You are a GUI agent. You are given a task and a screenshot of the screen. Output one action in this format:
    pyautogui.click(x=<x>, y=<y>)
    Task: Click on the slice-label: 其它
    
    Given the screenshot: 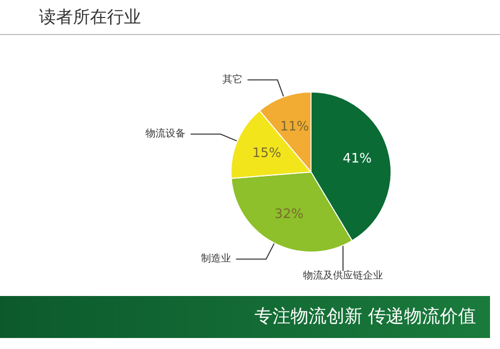 What is the action you would take?
    pyautogui.click(x=232, y=79)
    